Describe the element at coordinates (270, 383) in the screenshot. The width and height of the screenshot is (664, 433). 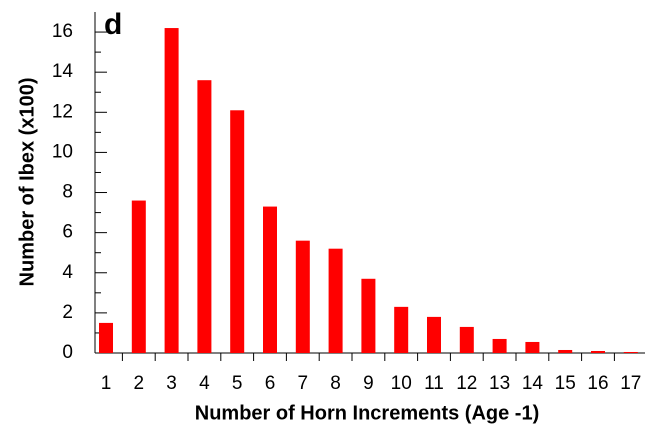
I see `x-tick-label: 6` at that location.